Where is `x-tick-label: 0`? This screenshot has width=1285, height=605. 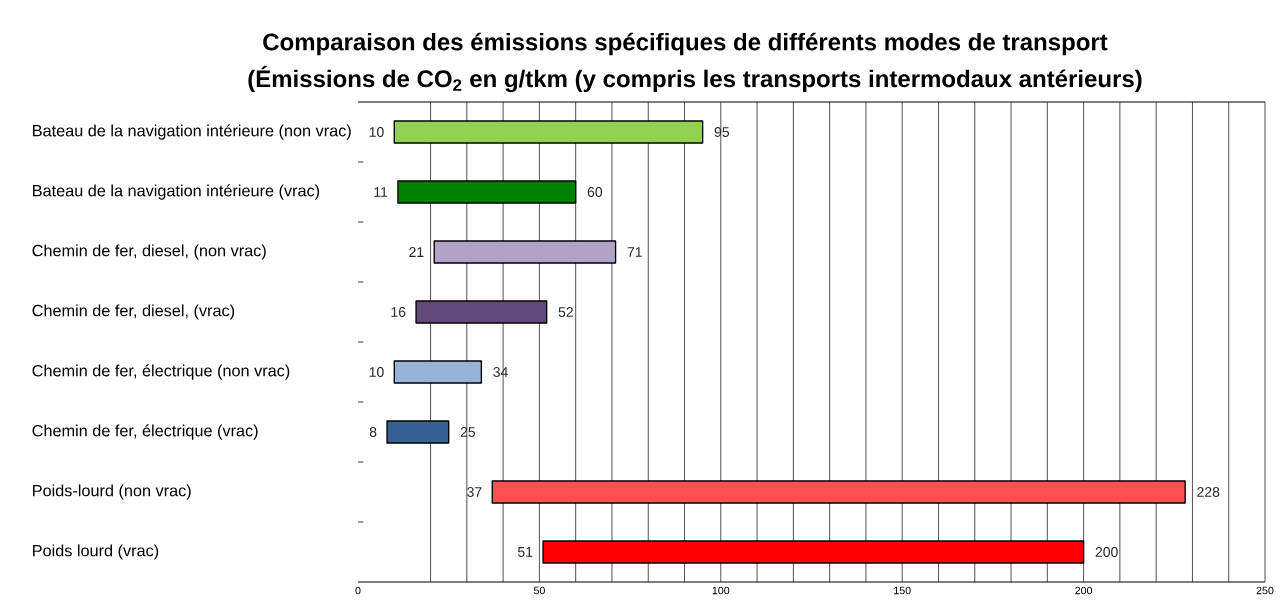
x-tick-label: 0 is located at coordinates (358, 590).